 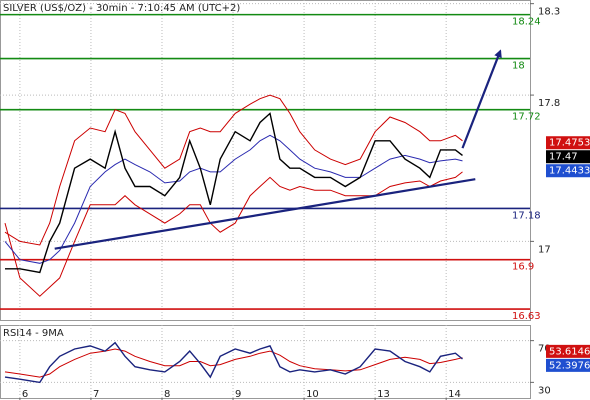 What do you see at coordinates (549, 103) in the screenshot?
I see `y-tick-label: 17.8` at bounding box center [549, 103].